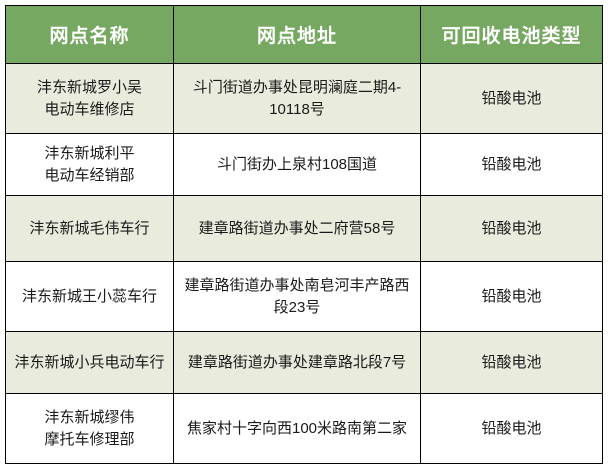 The image size is (610, 464). I want to click on cell-site-address: 焦家村十字向西100米路南第二家, so click(297, 428).